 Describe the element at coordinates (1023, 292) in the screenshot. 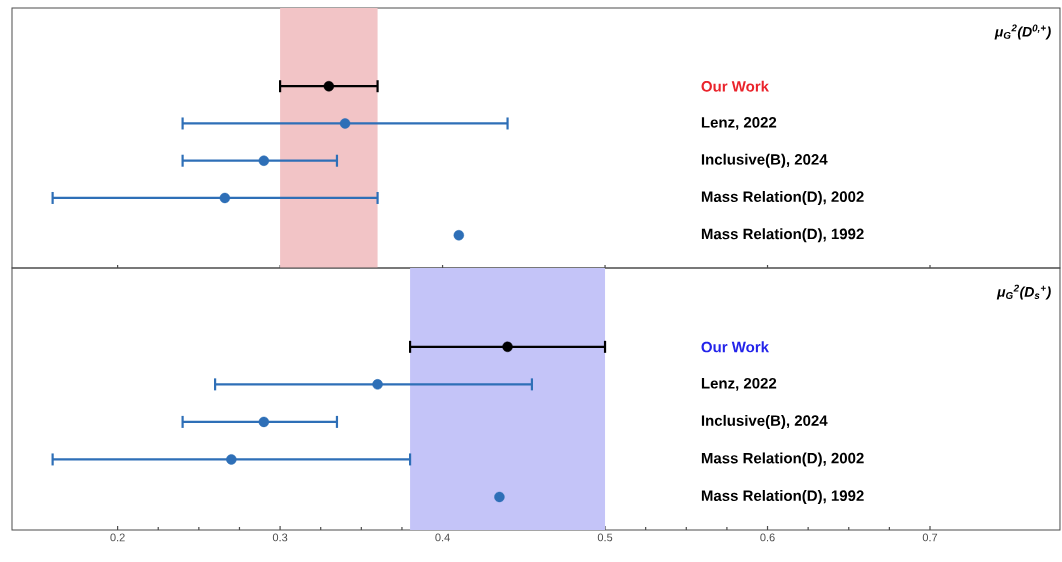

I see `chart-title: μ$_{G}$$^{2}$(D$_{s}$$^{+}$)` at that location.